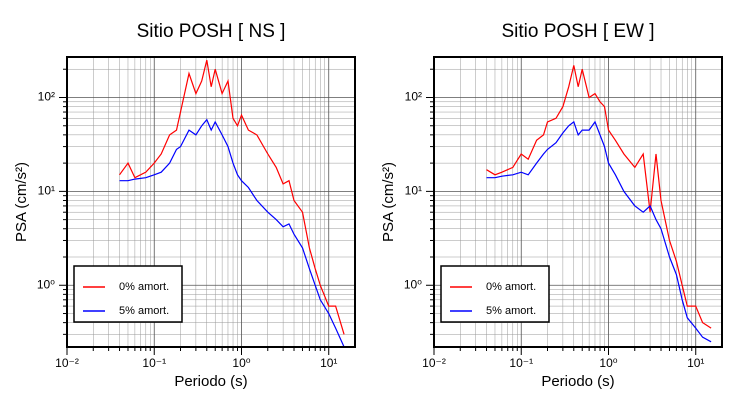  I want to click on chart-title: Sitio POSH [ NS ], so click(211, 31).